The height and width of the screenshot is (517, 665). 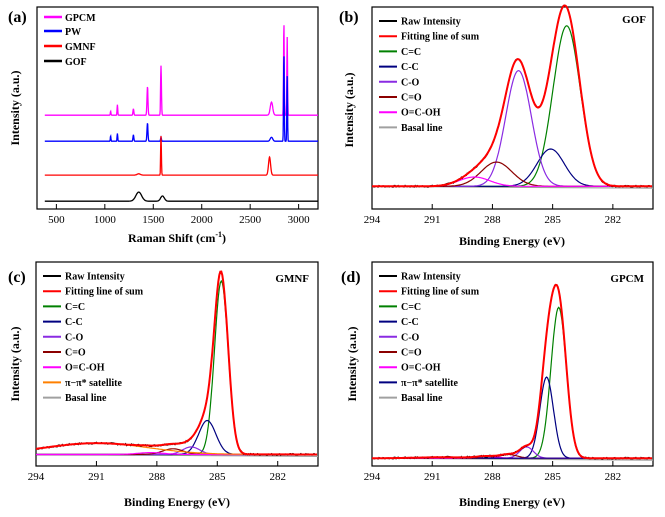 What do you see at coordinates (218, 234) in the screenshot?
I see `panel-a-x-title-superscript: -1` at bounding box center [218, 234].